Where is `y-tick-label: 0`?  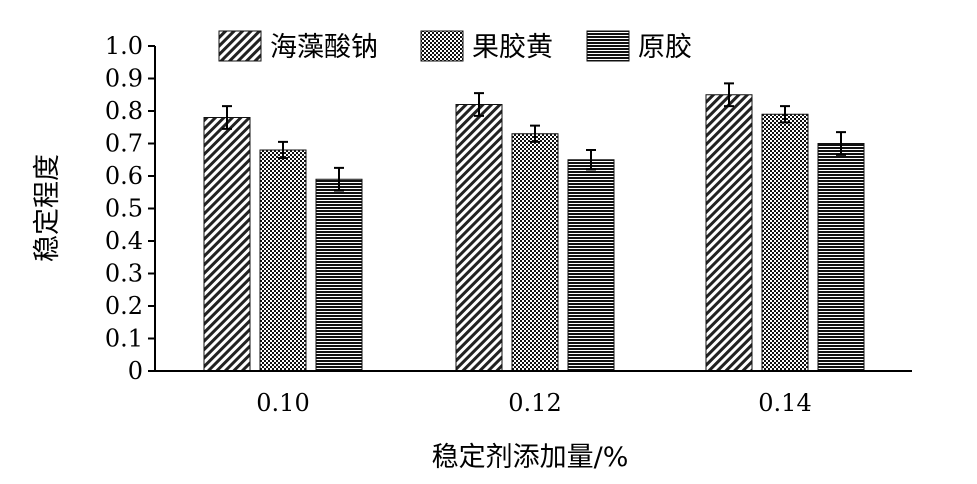
y-tick-label: 0 is located at coordinates (135, 371).